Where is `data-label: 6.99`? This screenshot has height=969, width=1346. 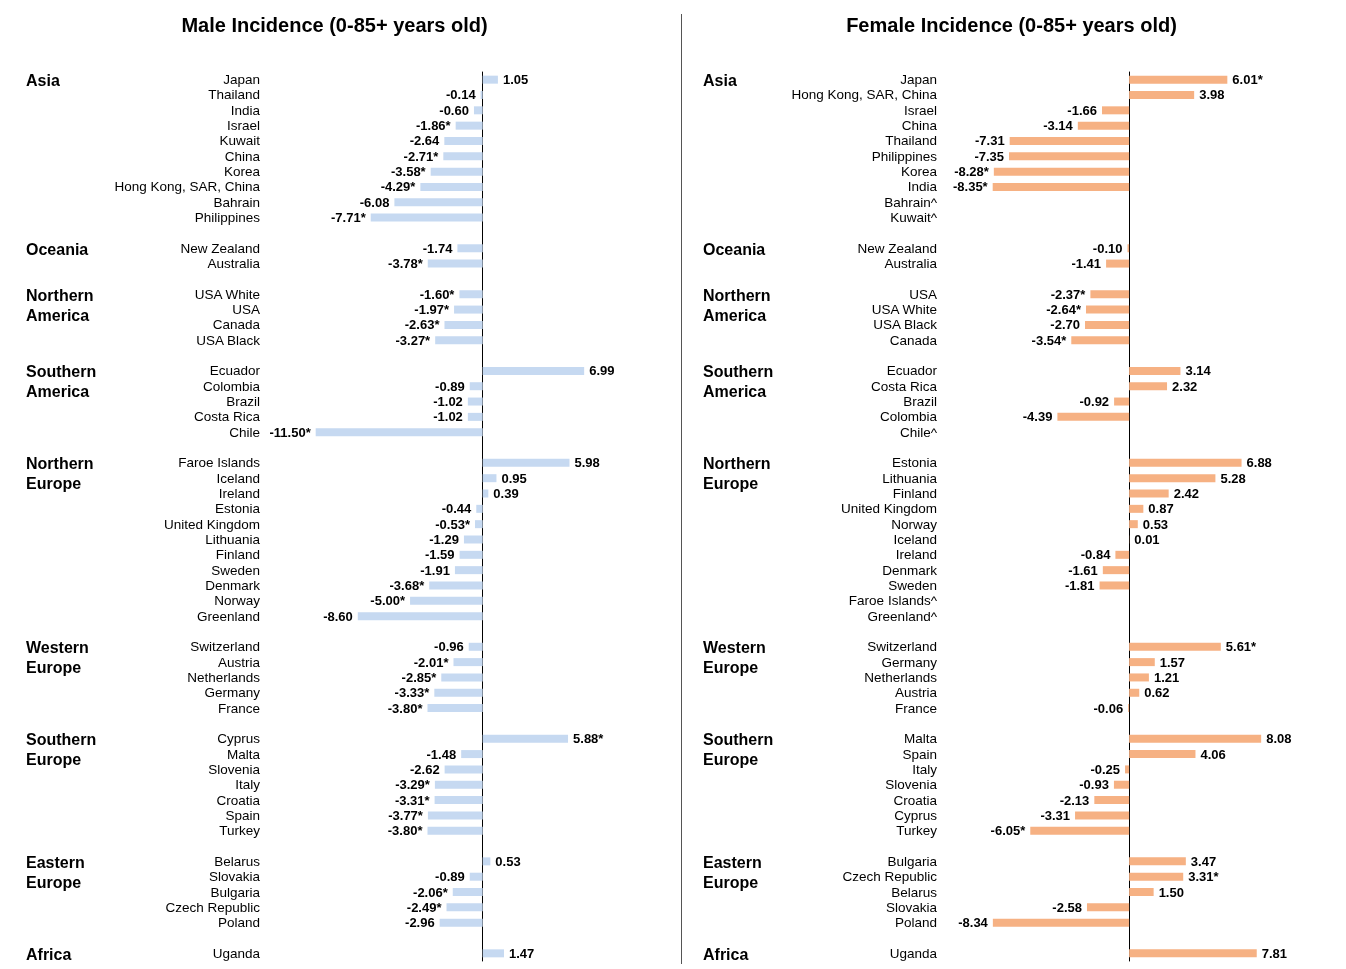
data-label: 6.99 is located at coordinates (602, 371).